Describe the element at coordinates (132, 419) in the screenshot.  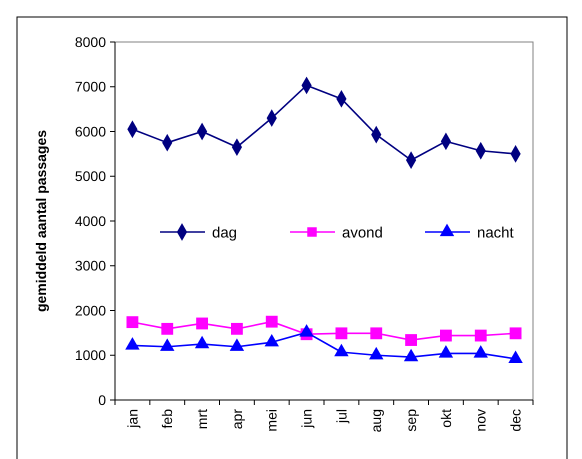
I see `x-tick-label: jan` at that location.